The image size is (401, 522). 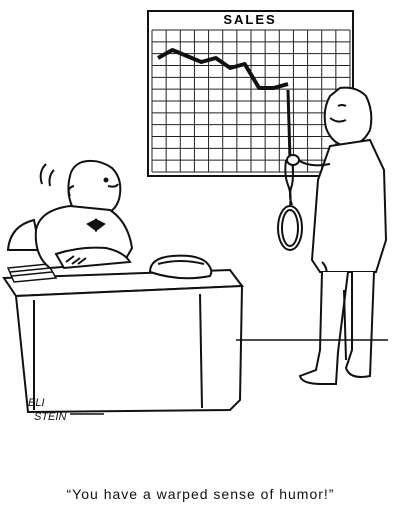 I want to click on svg-text: STEIN, so click(x=50, y=417).